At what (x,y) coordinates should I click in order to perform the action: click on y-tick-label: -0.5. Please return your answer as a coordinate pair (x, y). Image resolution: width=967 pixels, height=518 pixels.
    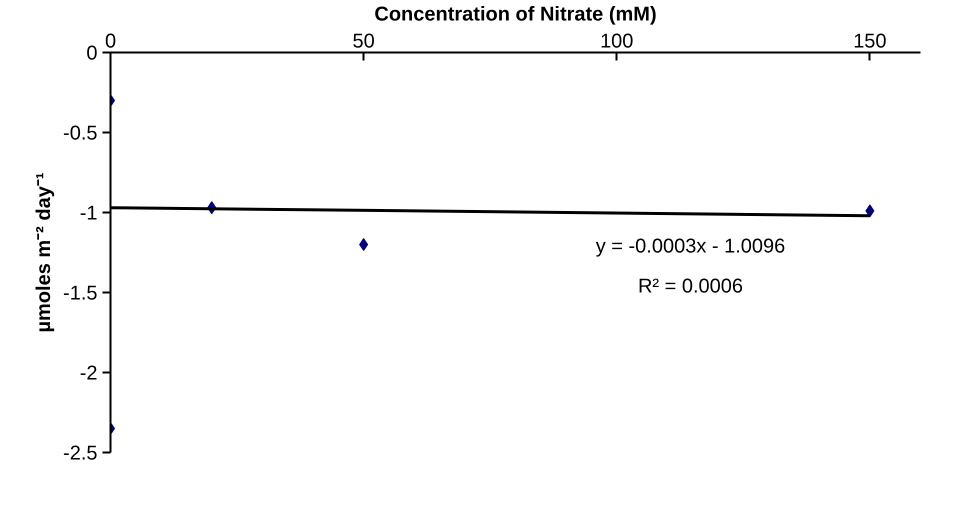
    Looking at the image, I should click on (80, 133).